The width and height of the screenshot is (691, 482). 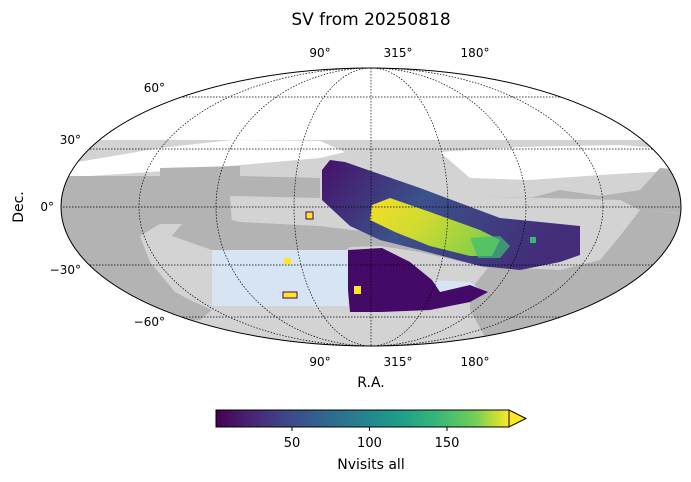 I want to click on dec-tick-label: 30°, so click(x=70, y=140).